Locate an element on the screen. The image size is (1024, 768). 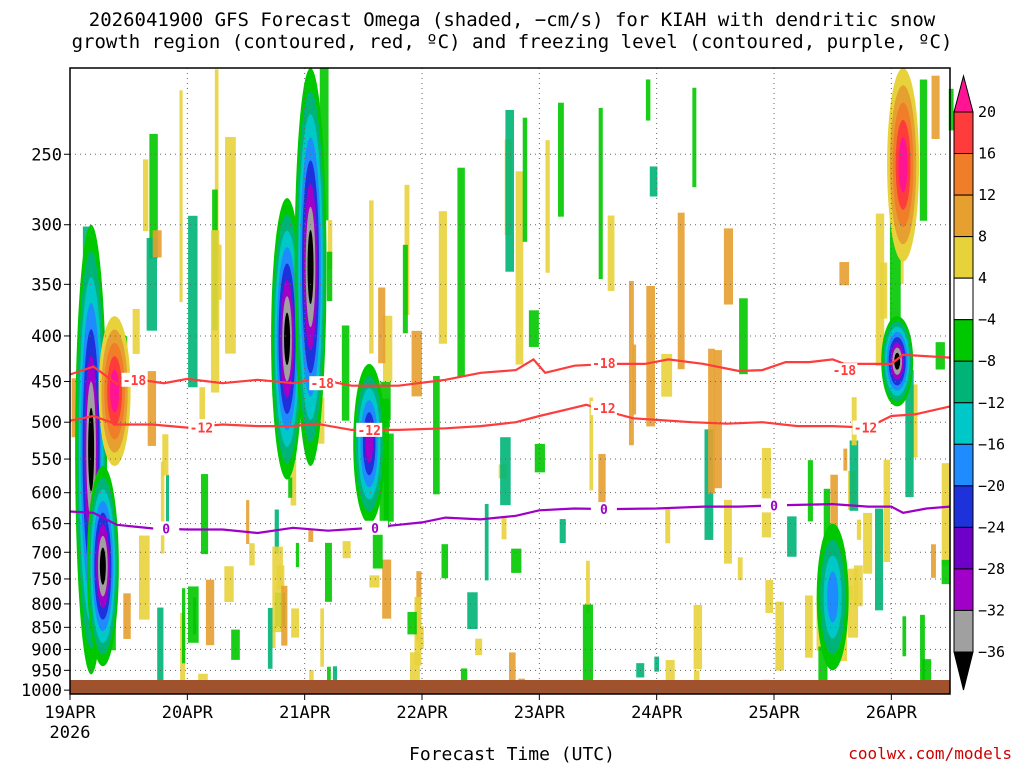
y-tick-label: 650 is located at coordinates (46, 525).